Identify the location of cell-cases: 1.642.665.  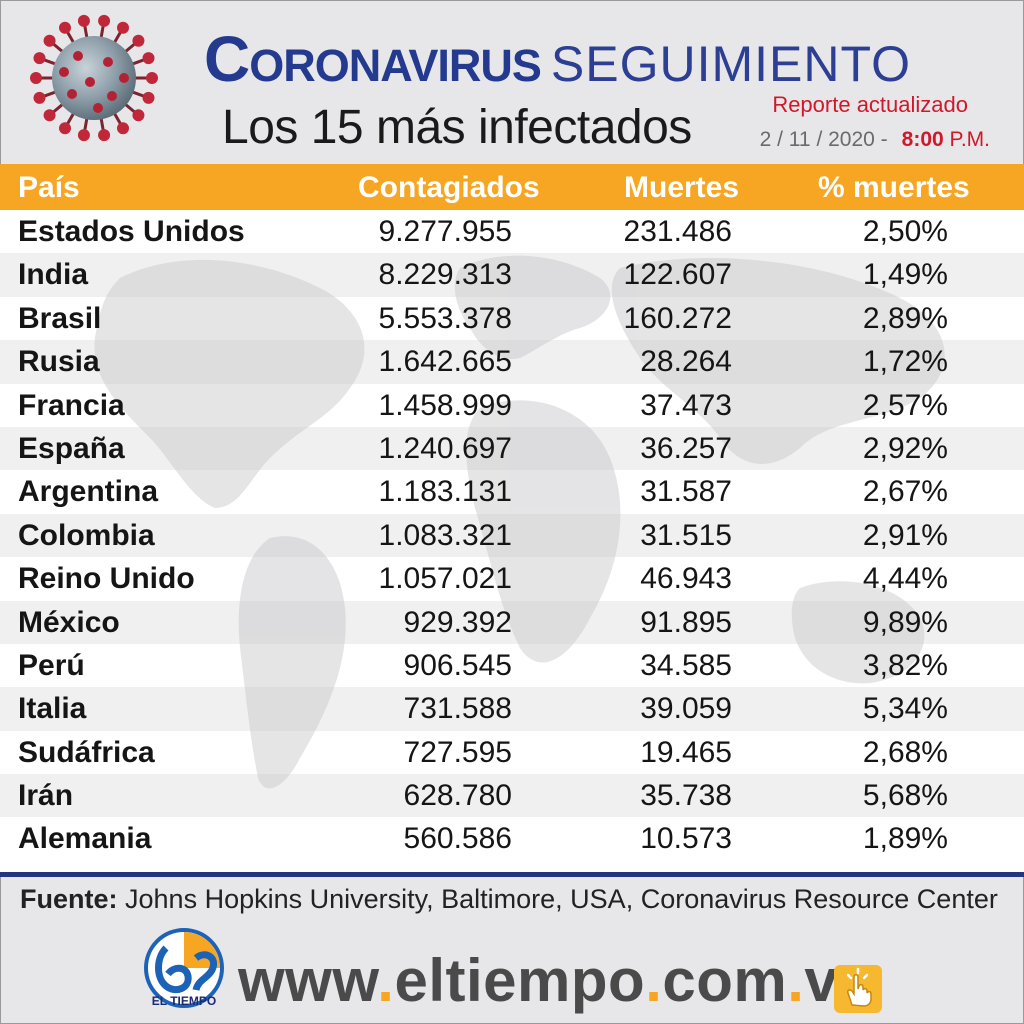
(445, 362).